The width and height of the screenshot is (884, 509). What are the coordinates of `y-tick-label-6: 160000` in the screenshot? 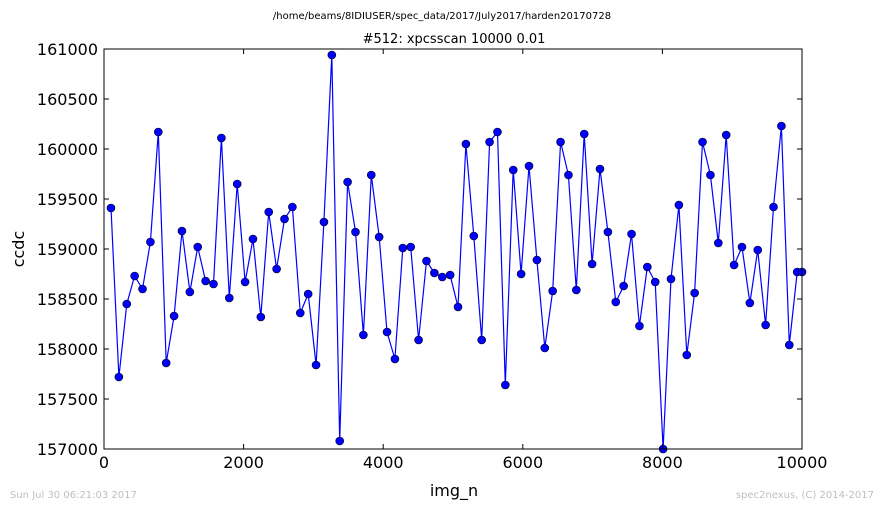 It's located at (67, 149).